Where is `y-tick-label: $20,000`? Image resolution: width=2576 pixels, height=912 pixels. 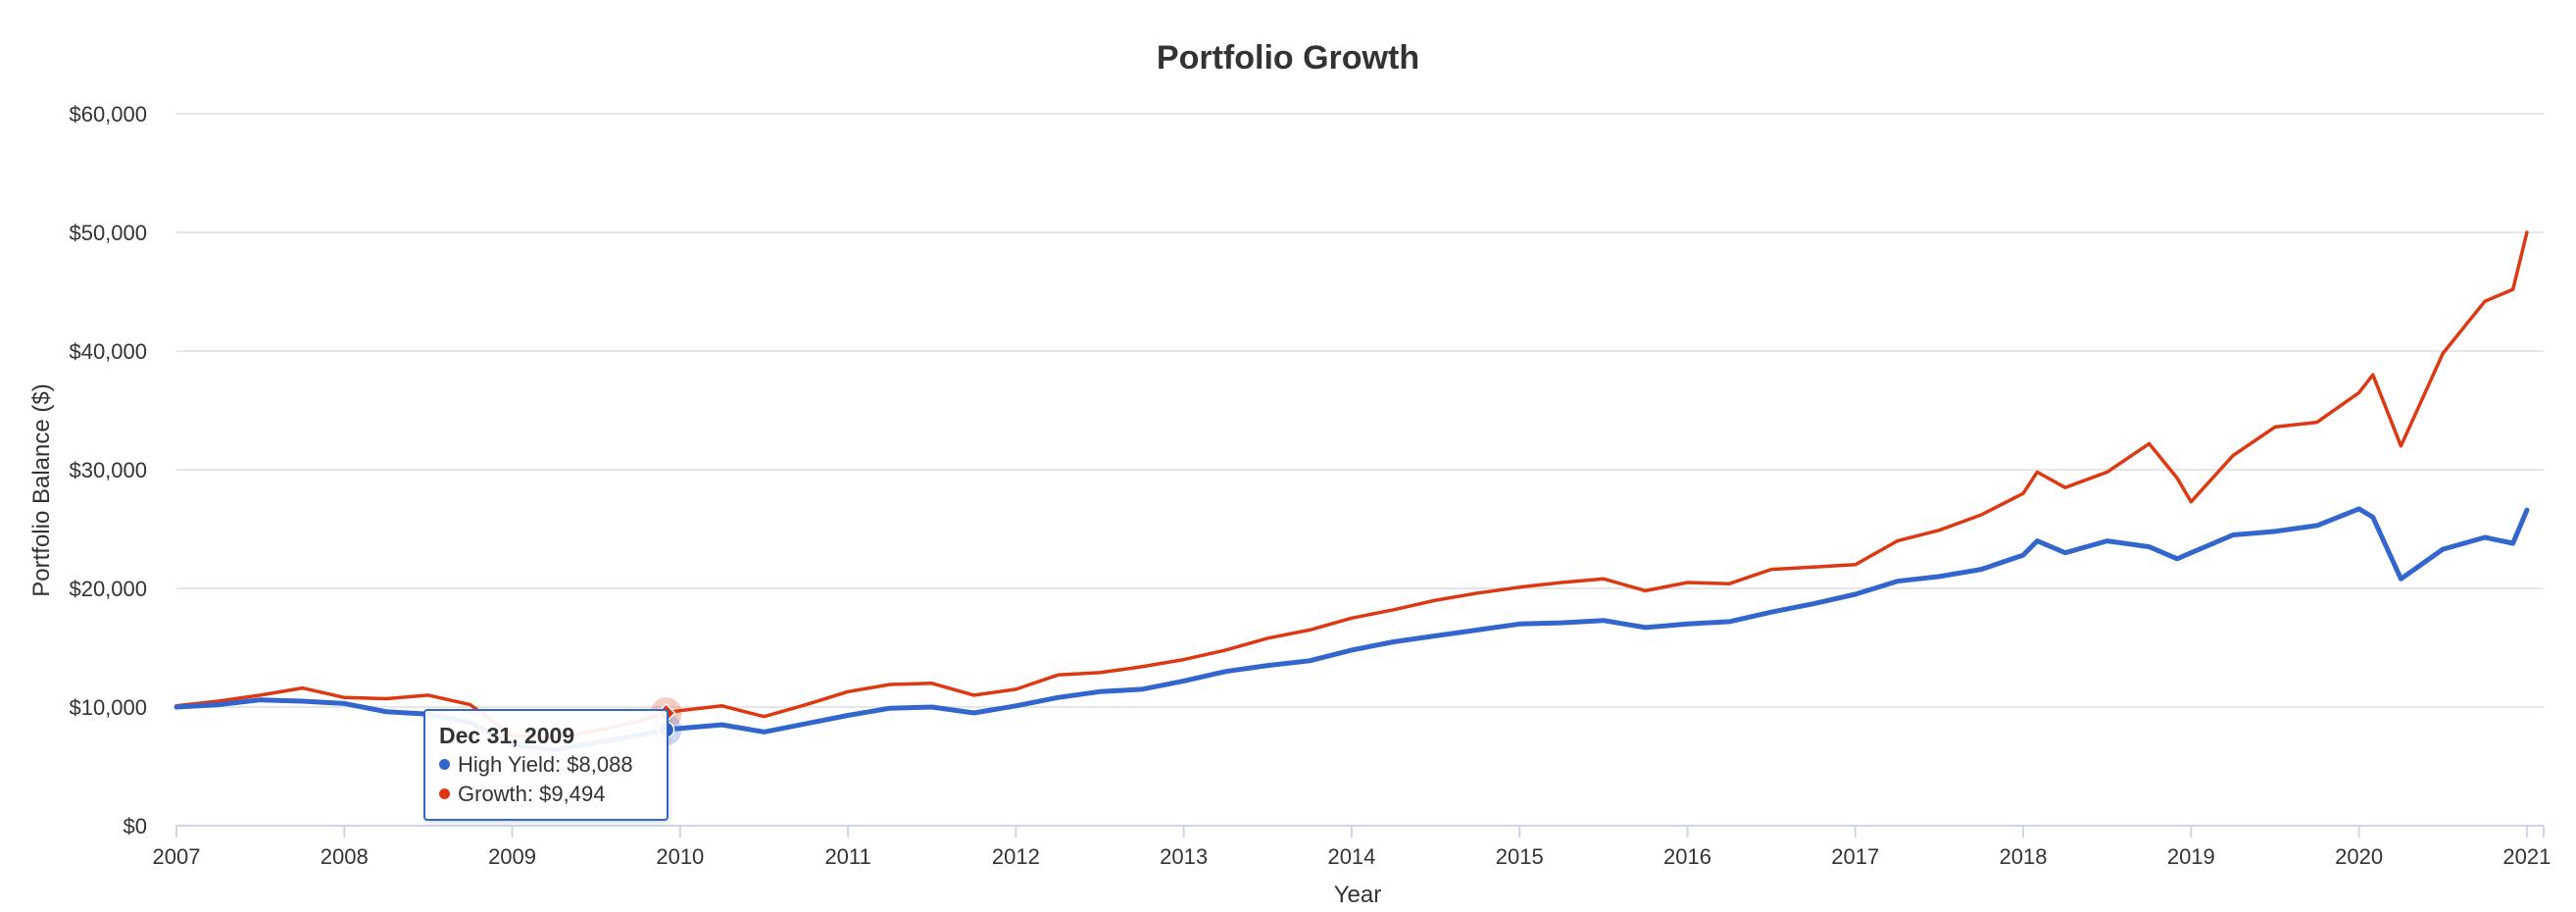
y-tick-label: $20,000 is located at coordinates (108, 589).